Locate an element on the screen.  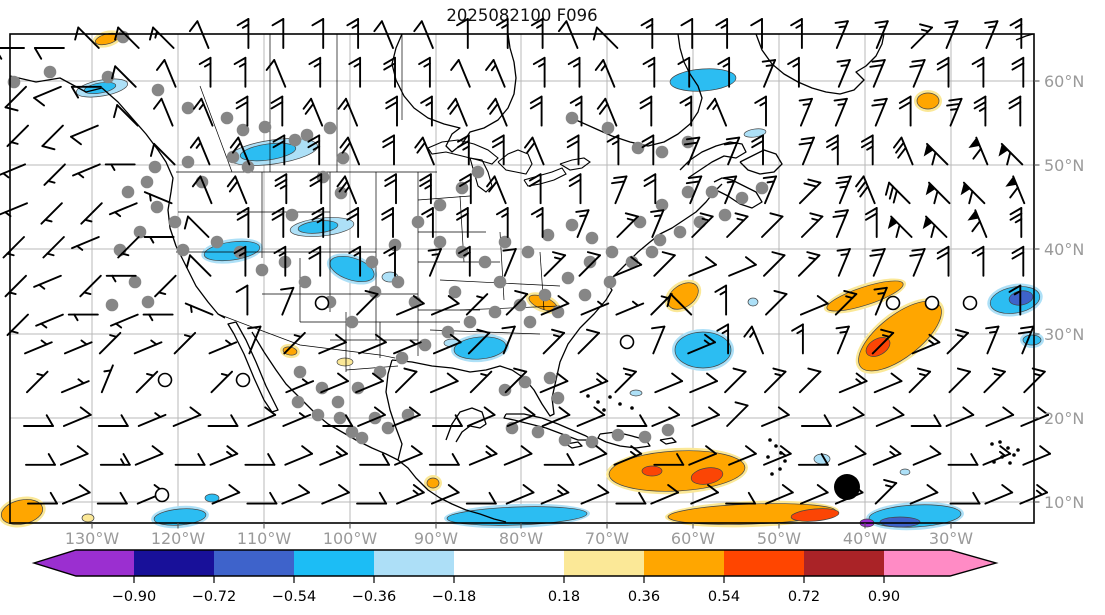
border-line is located at coordinates (306, 336).